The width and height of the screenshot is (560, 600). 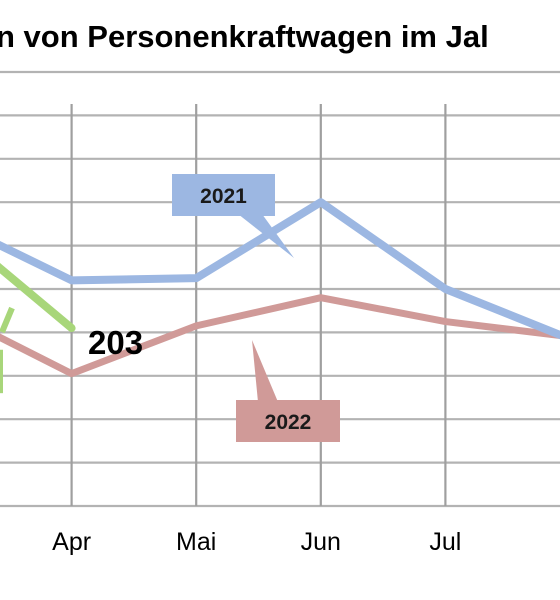 I want to click on callout-2022-label: 2022, so click(x=288, y=422).